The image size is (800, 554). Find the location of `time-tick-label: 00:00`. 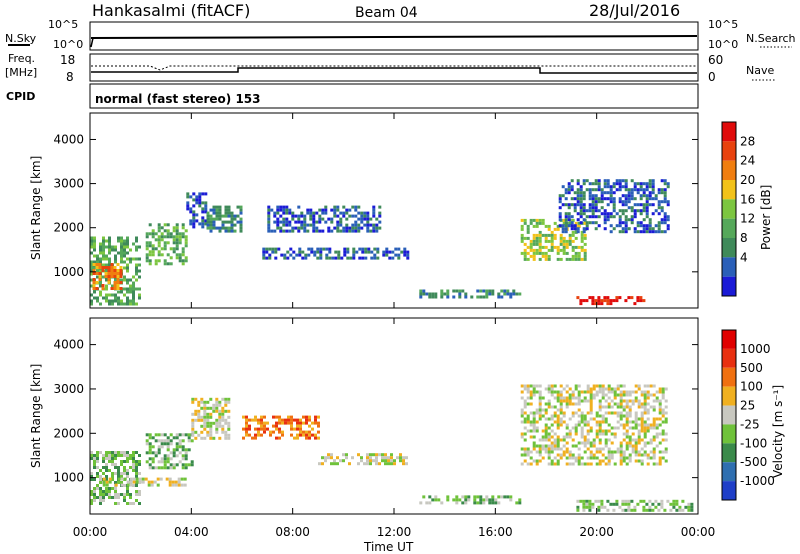

time-tick-label: 00:00 is located at coordinates (698, 532).